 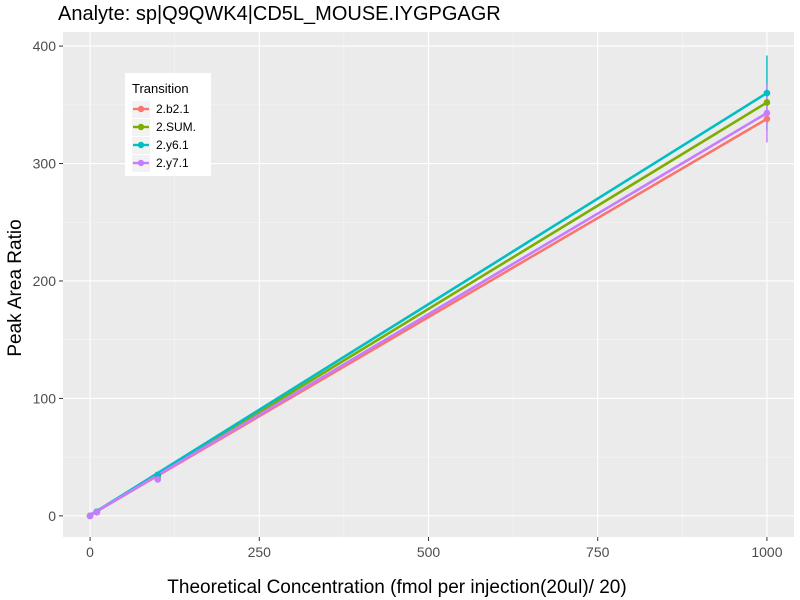 What do you see at coordinates (172, 145) in the screenshot?
I see `legend-label: 2.y6.1` at bounding box center [172, 145].